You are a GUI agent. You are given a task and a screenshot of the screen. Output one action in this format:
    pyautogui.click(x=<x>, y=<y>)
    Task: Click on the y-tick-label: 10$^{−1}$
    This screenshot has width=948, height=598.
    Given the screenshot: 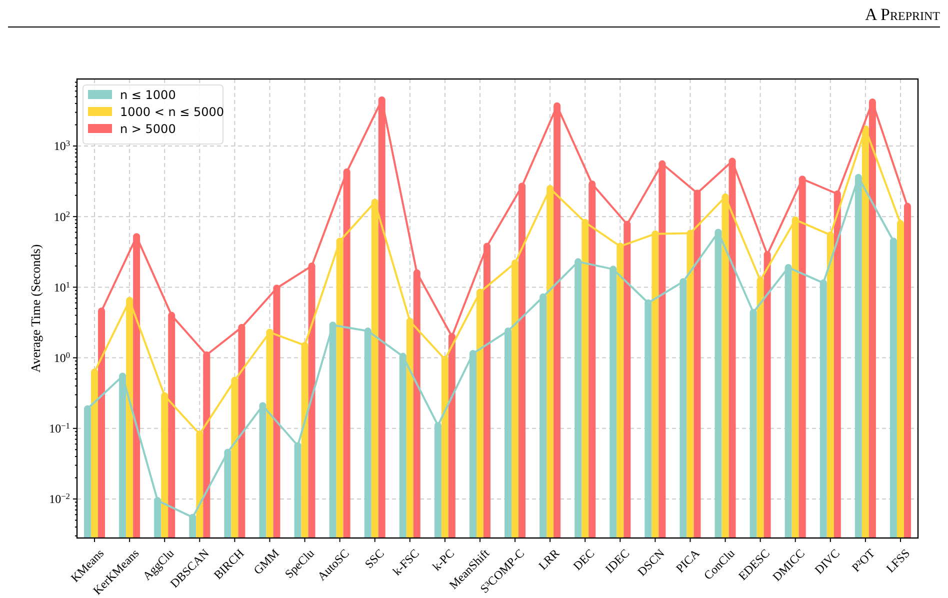 What is the action you would take?
    pyautogui.click(x=59, y=428)
    